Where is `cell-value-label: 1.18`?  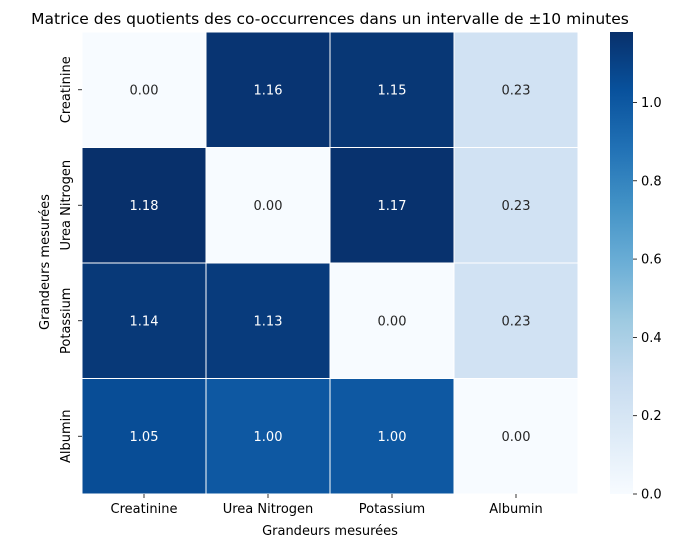 cell-value-label: 1.18 is located at coordinates (144, 206).